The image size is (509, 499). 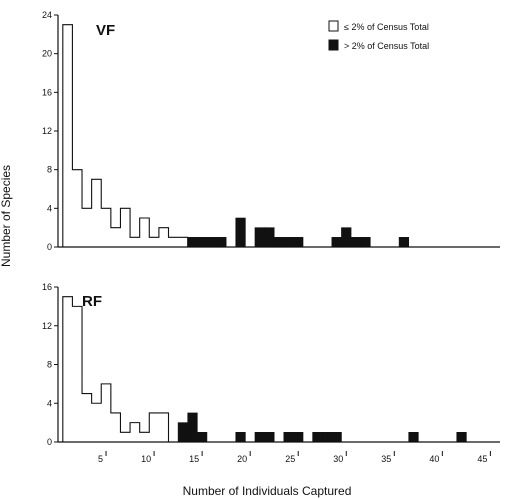 I want to click on panel-label-rf: RF, so click(x=92, y=301).